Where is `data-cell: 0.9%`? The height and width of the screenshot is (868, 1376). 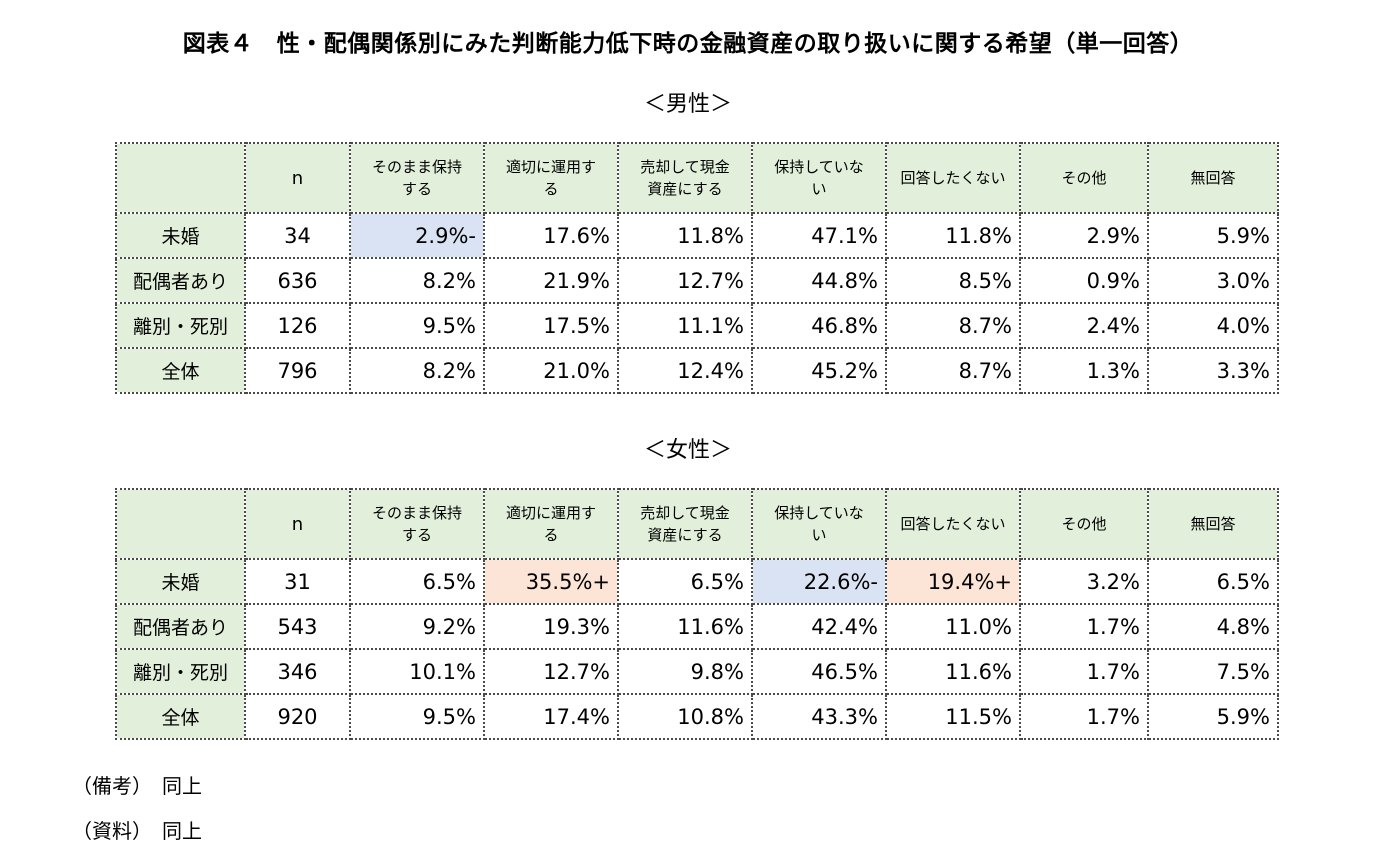
data-cell: 0.9% is located at coordinates (1084, 280).